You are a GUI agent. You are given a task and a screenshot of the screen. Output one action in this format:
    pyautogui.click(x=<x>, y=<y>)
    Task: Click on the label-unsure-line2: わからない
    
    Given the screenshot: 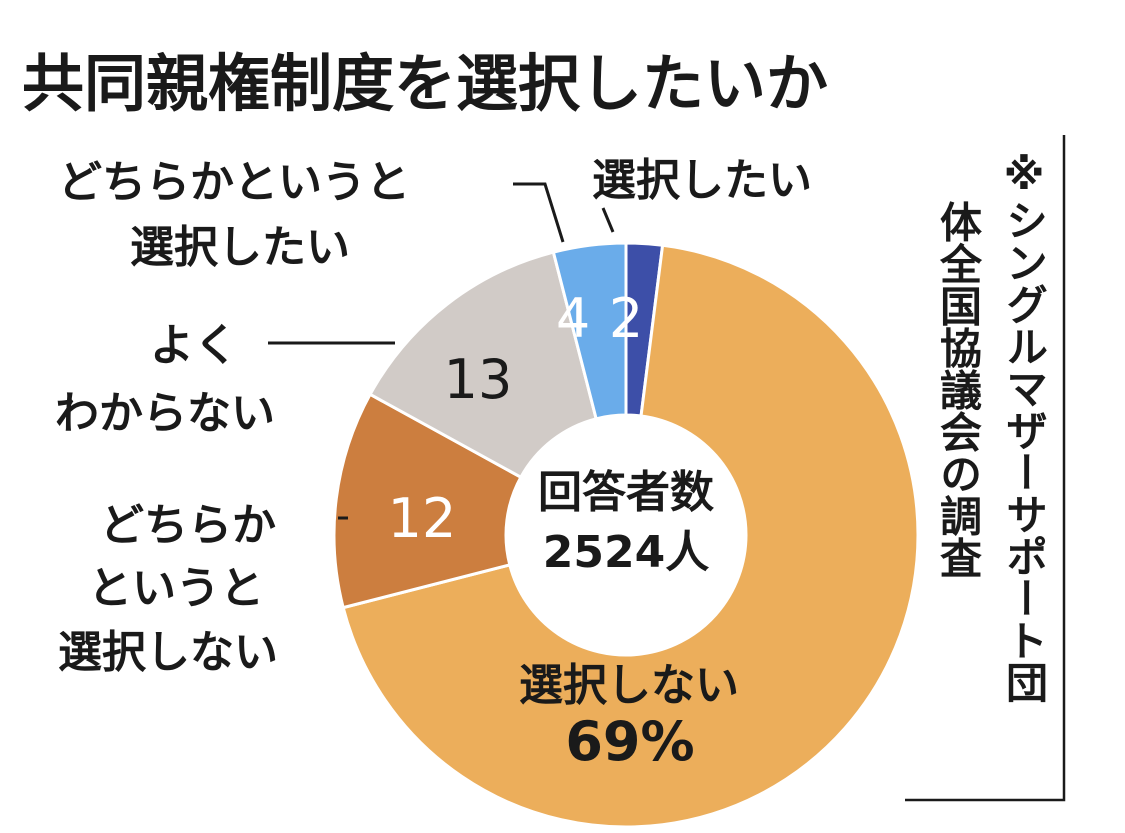 What is the action you would take?
    pyautogui.click(x=165, y=413)
    